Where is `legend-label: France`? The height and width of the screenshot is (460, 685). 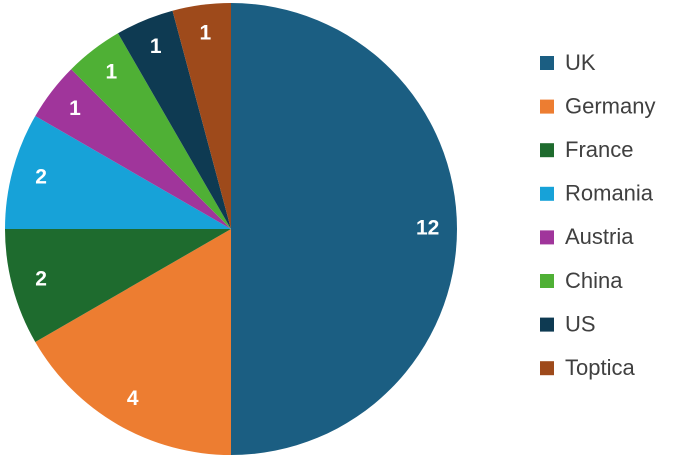
legend-label: France is located at coordinates (599, 149).